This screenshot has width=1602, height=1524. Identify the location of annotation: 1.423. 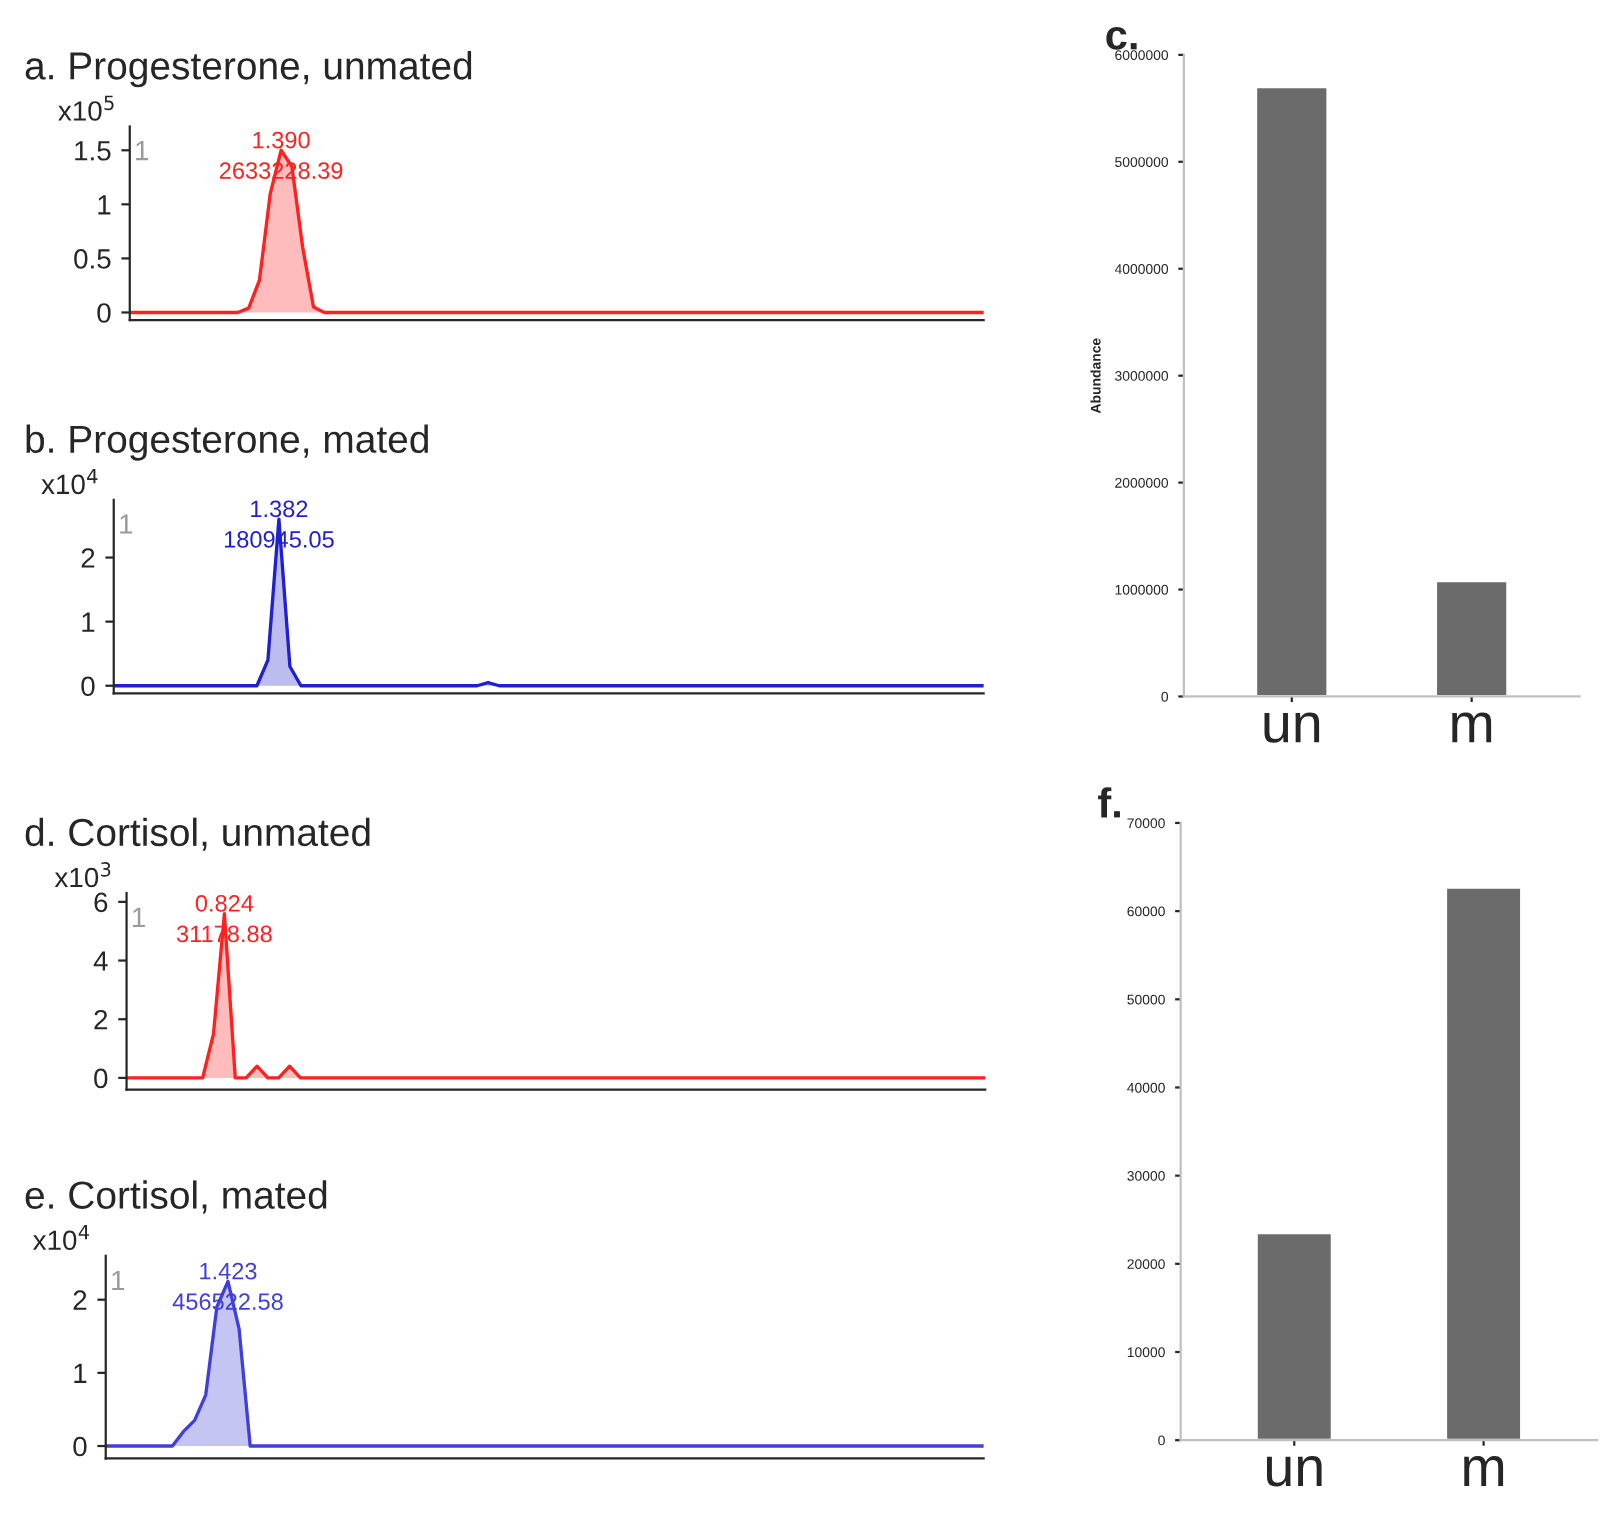
(228, 1271).